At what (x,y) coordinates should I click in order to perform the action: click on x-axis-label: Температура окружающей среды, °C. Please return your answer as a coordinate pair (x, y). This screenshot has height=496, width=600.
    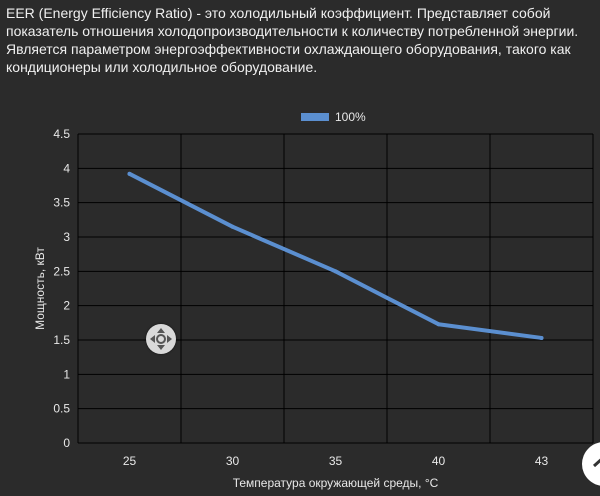
    Looking at the image, I should click on (336, 483).